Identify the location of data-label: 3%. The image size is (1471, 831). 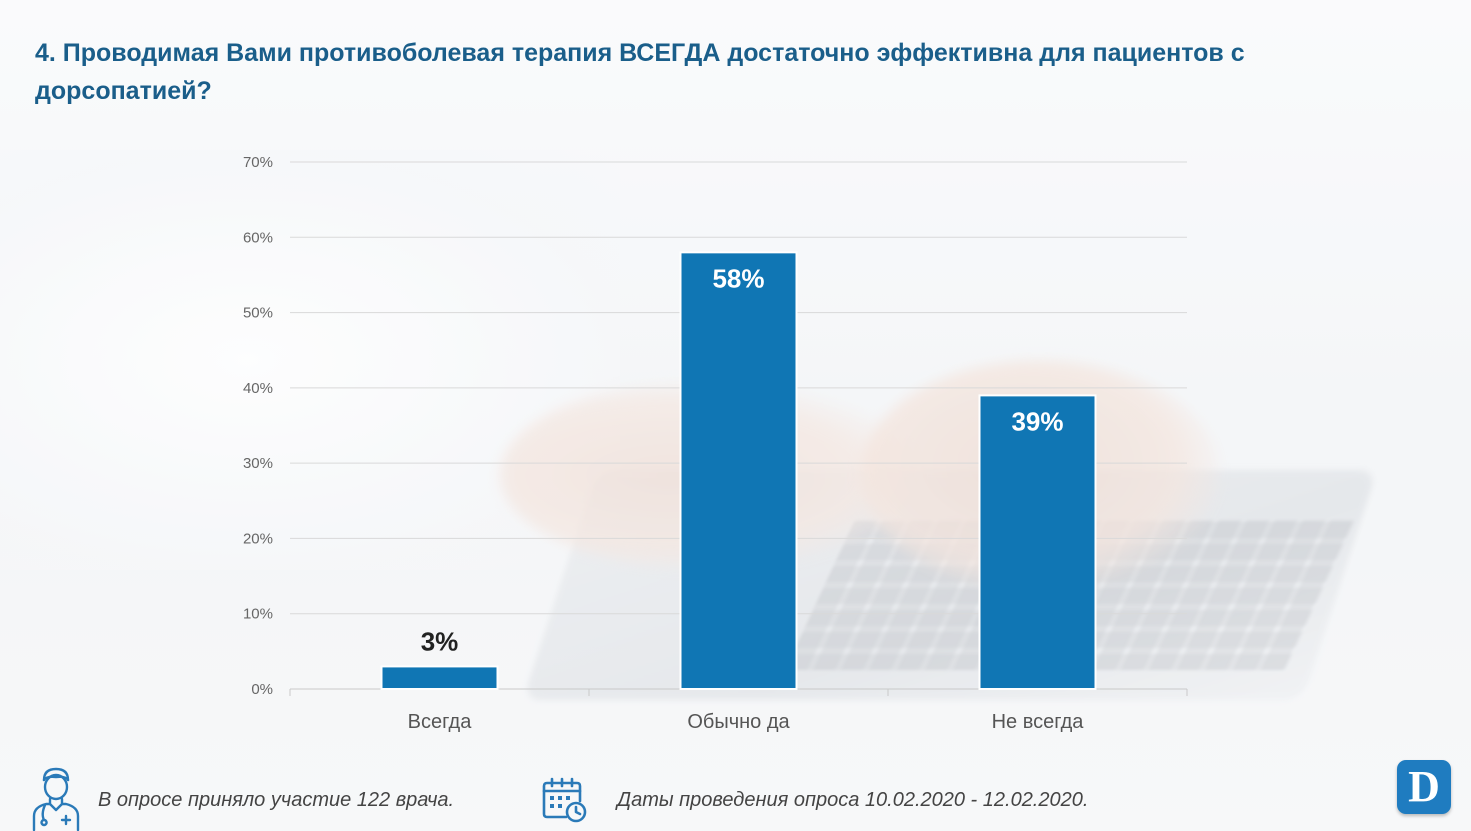
(440, 641).